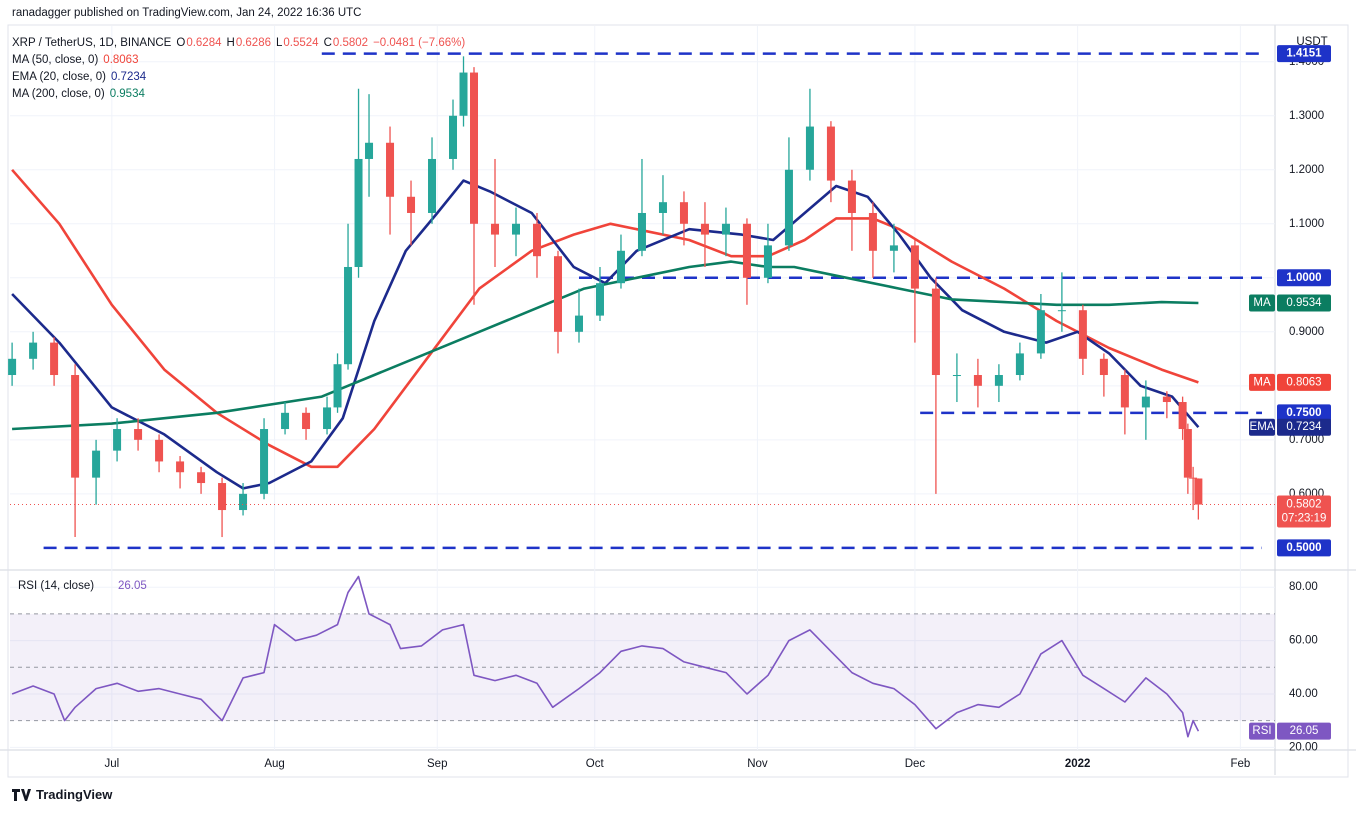 This screenshot has width=1356, height=813. I want to click on x-tick-label: Oct, so click(595, 764).